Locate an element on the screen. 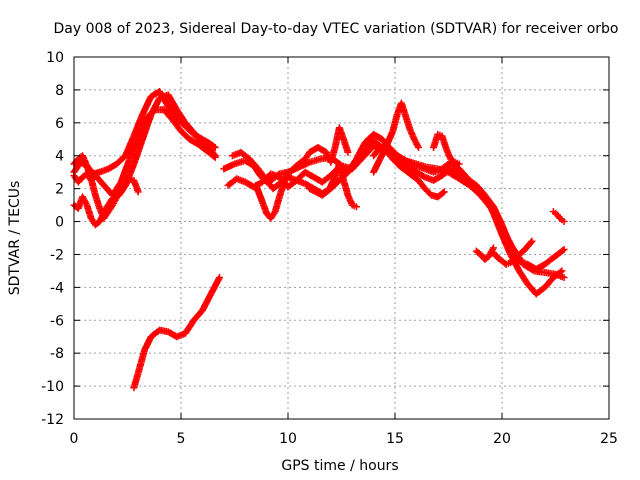  y-tick-label: -8 is located at coordinates (57, 354).